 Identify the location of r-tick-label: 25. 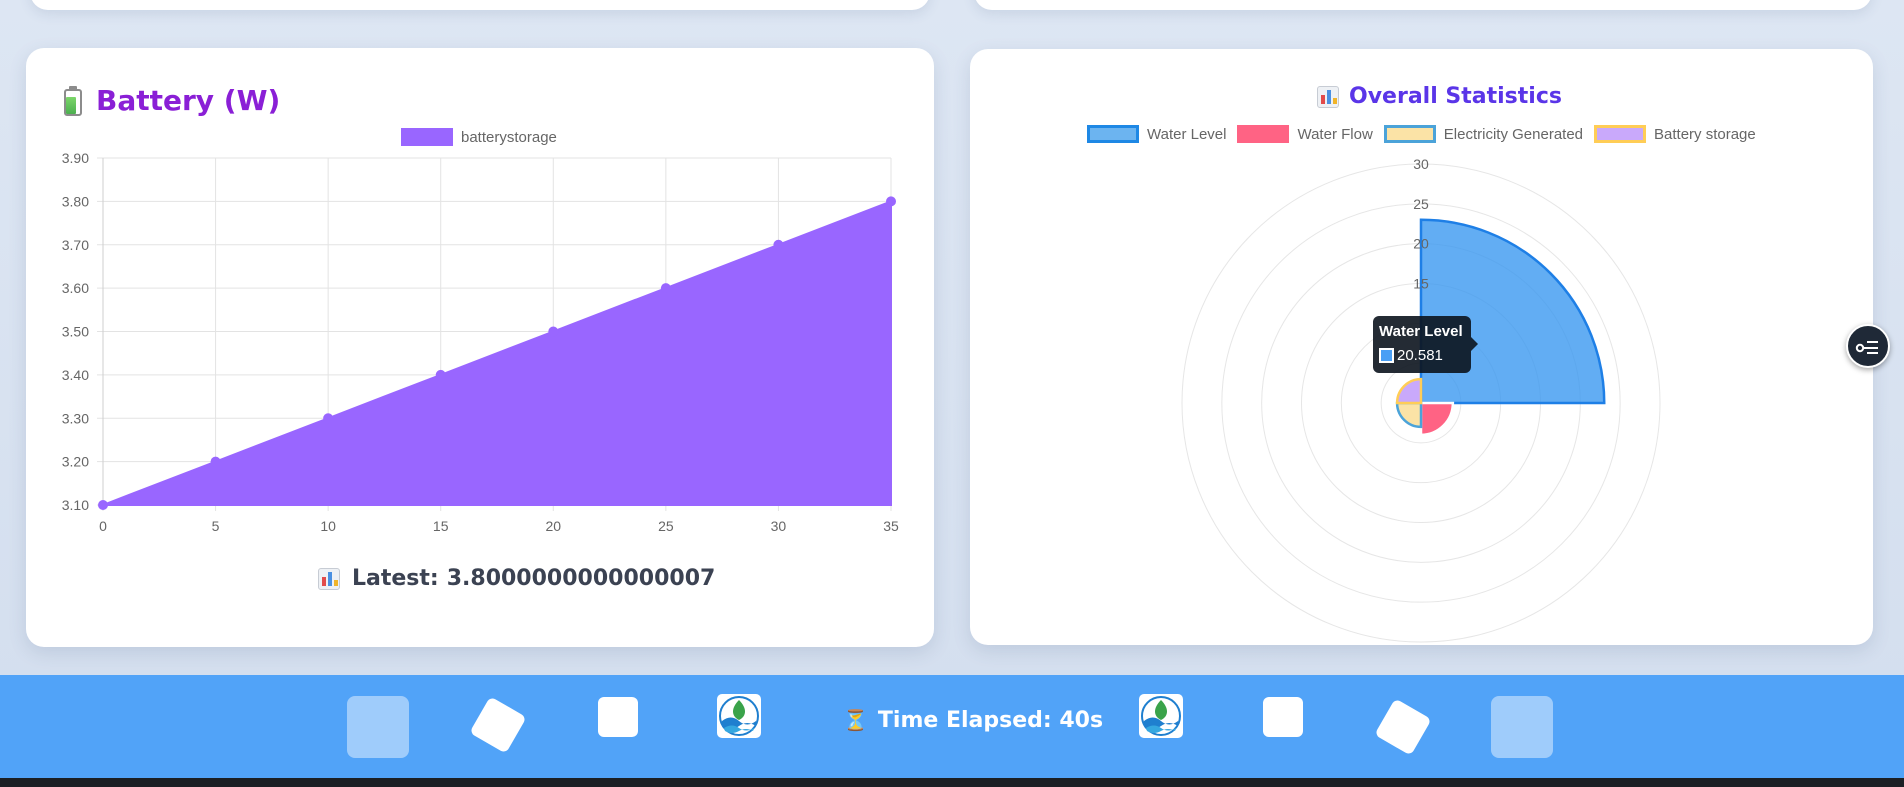
(1421, 204).